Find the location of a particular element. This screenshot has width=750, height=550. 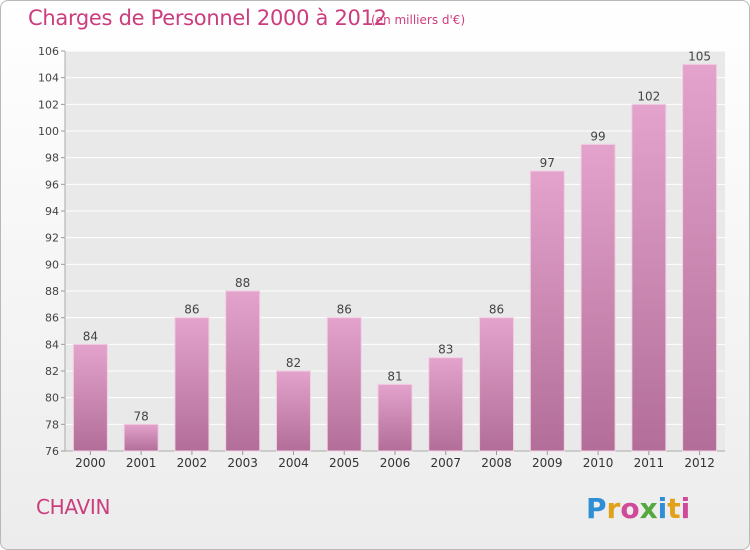

logo-letter: t is located at coordinates (673, 508).